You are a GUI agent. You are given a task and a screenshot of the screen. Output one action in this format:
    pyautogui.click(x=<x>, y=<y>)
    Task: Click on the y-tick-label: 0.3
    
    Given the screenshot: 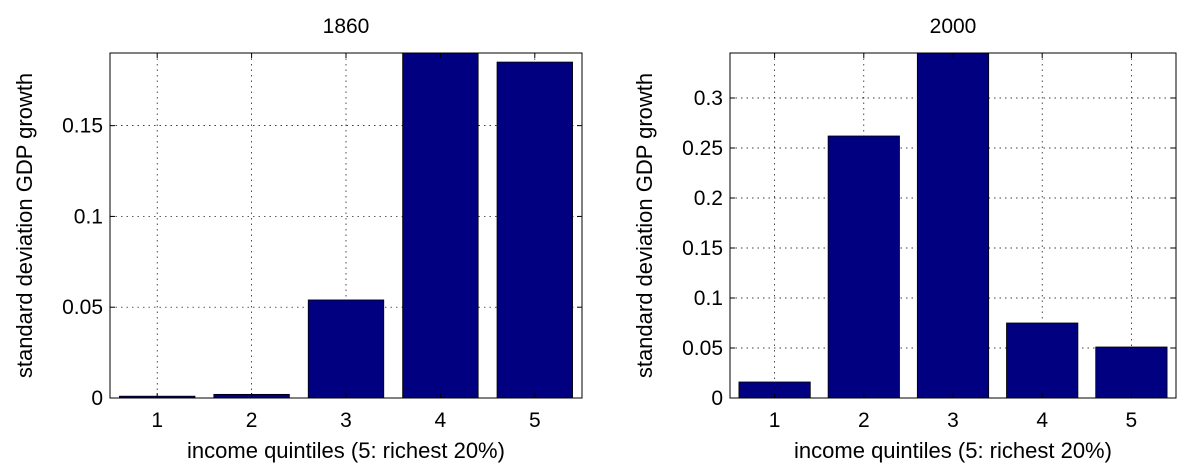 What is the action you would take?
    pyautogui.click(x=708, y=98)
    